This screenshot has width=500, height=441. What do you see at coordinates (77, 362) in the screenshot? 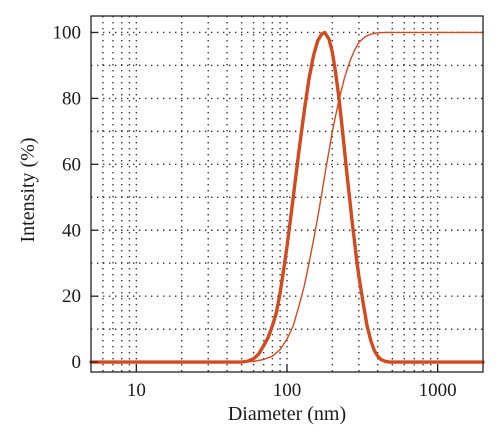
I see `y-tick-label: 0` at bounding box center [77, 362].